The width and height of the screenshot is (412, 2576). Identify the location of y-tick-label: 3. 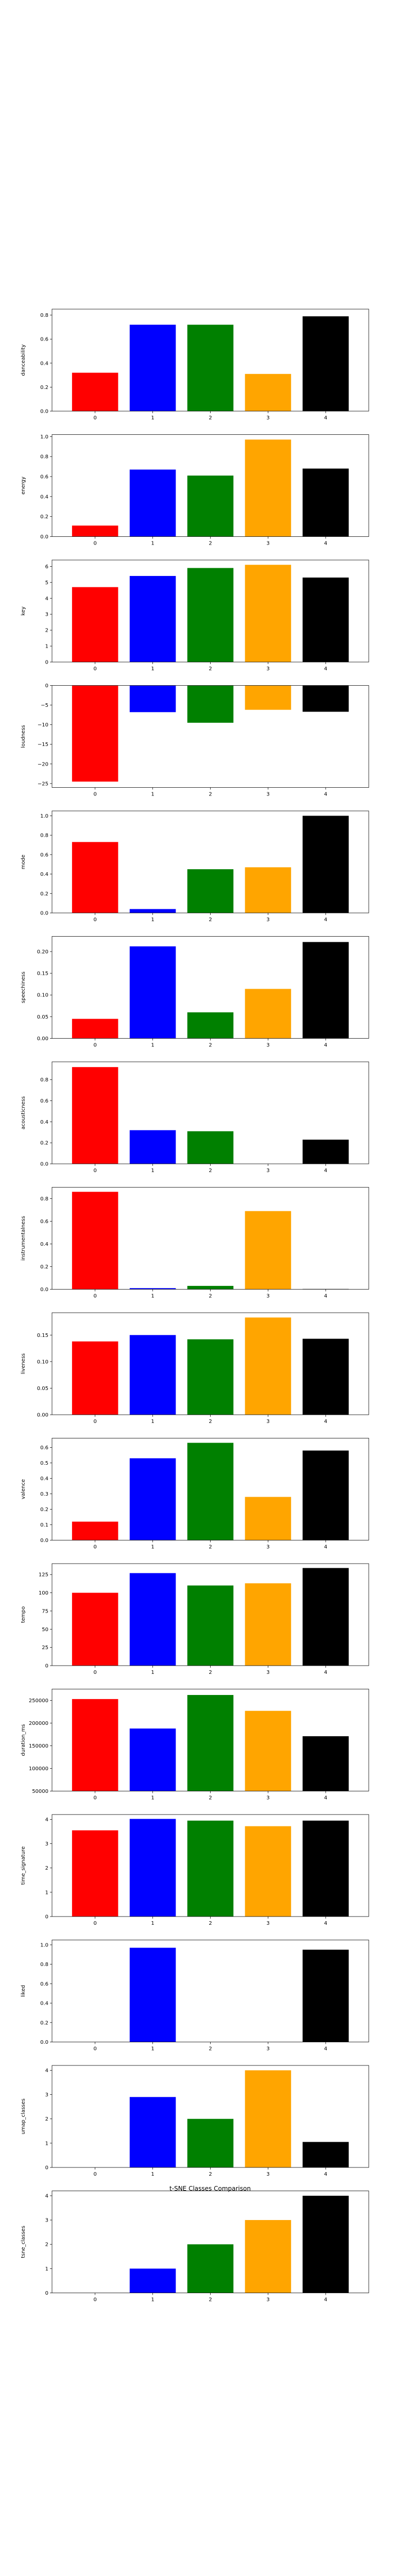
(47, 1844).